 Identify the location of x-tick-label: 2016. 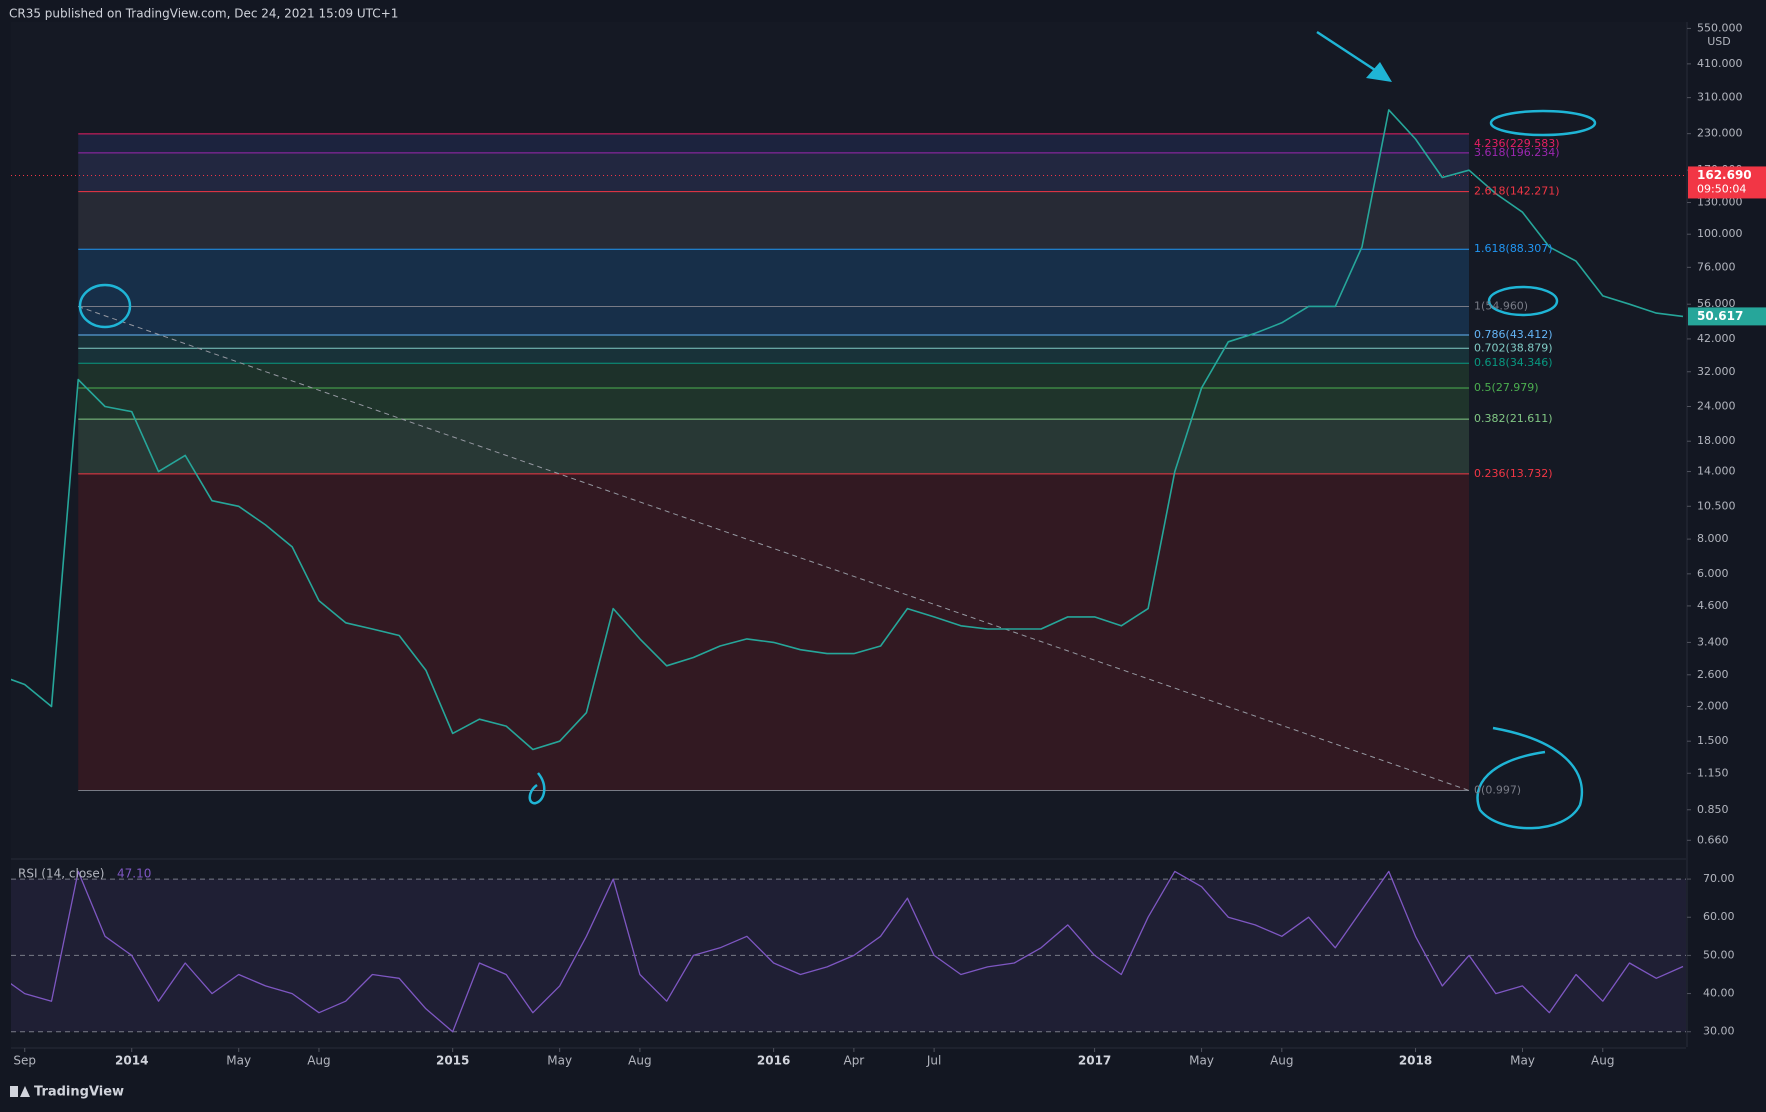
(773, 1061).